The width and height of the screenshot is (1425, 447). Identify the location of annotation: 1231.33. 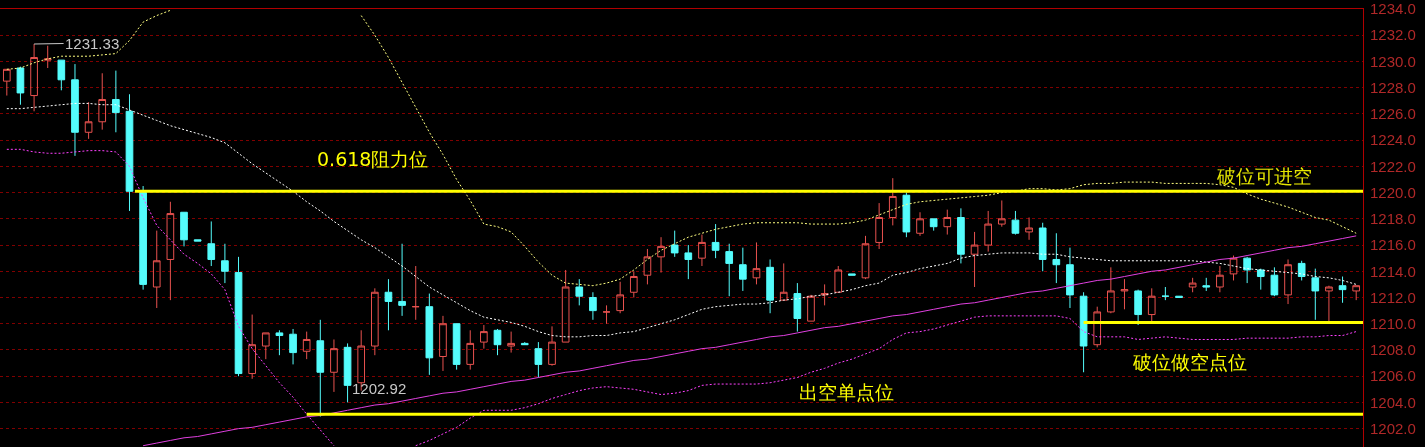
(92, 43).